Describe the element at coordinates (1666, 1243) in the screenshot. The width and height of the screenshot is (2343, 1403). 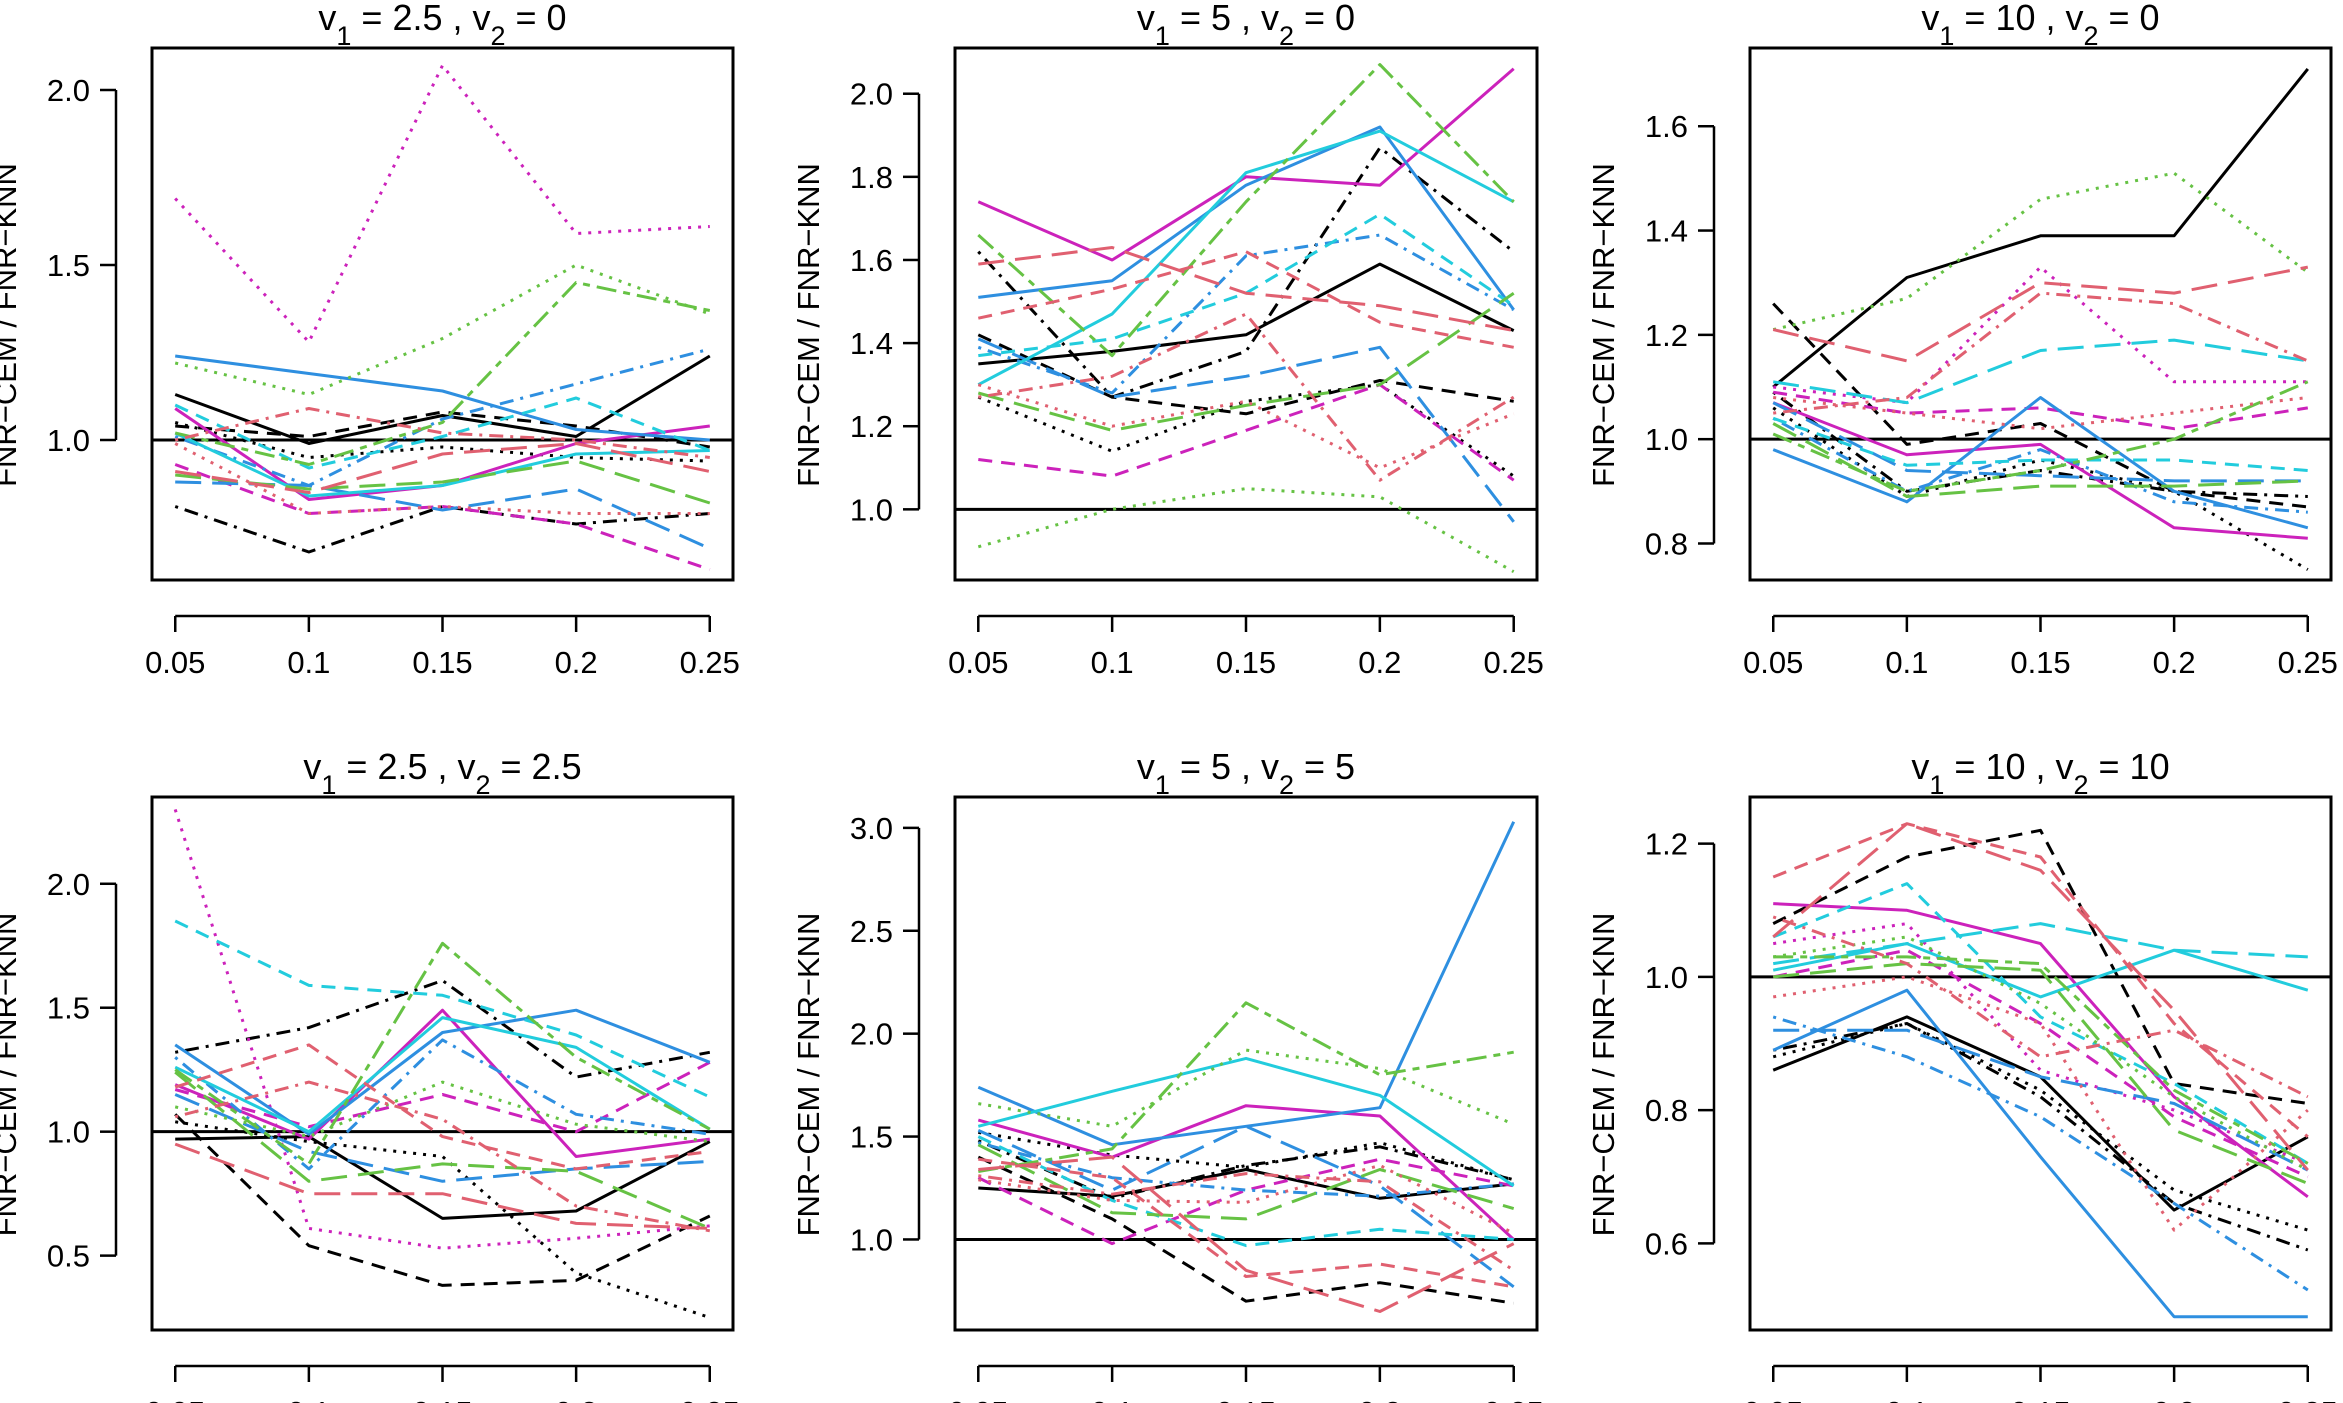
I see `y-tick-label: 0.6` at that location.